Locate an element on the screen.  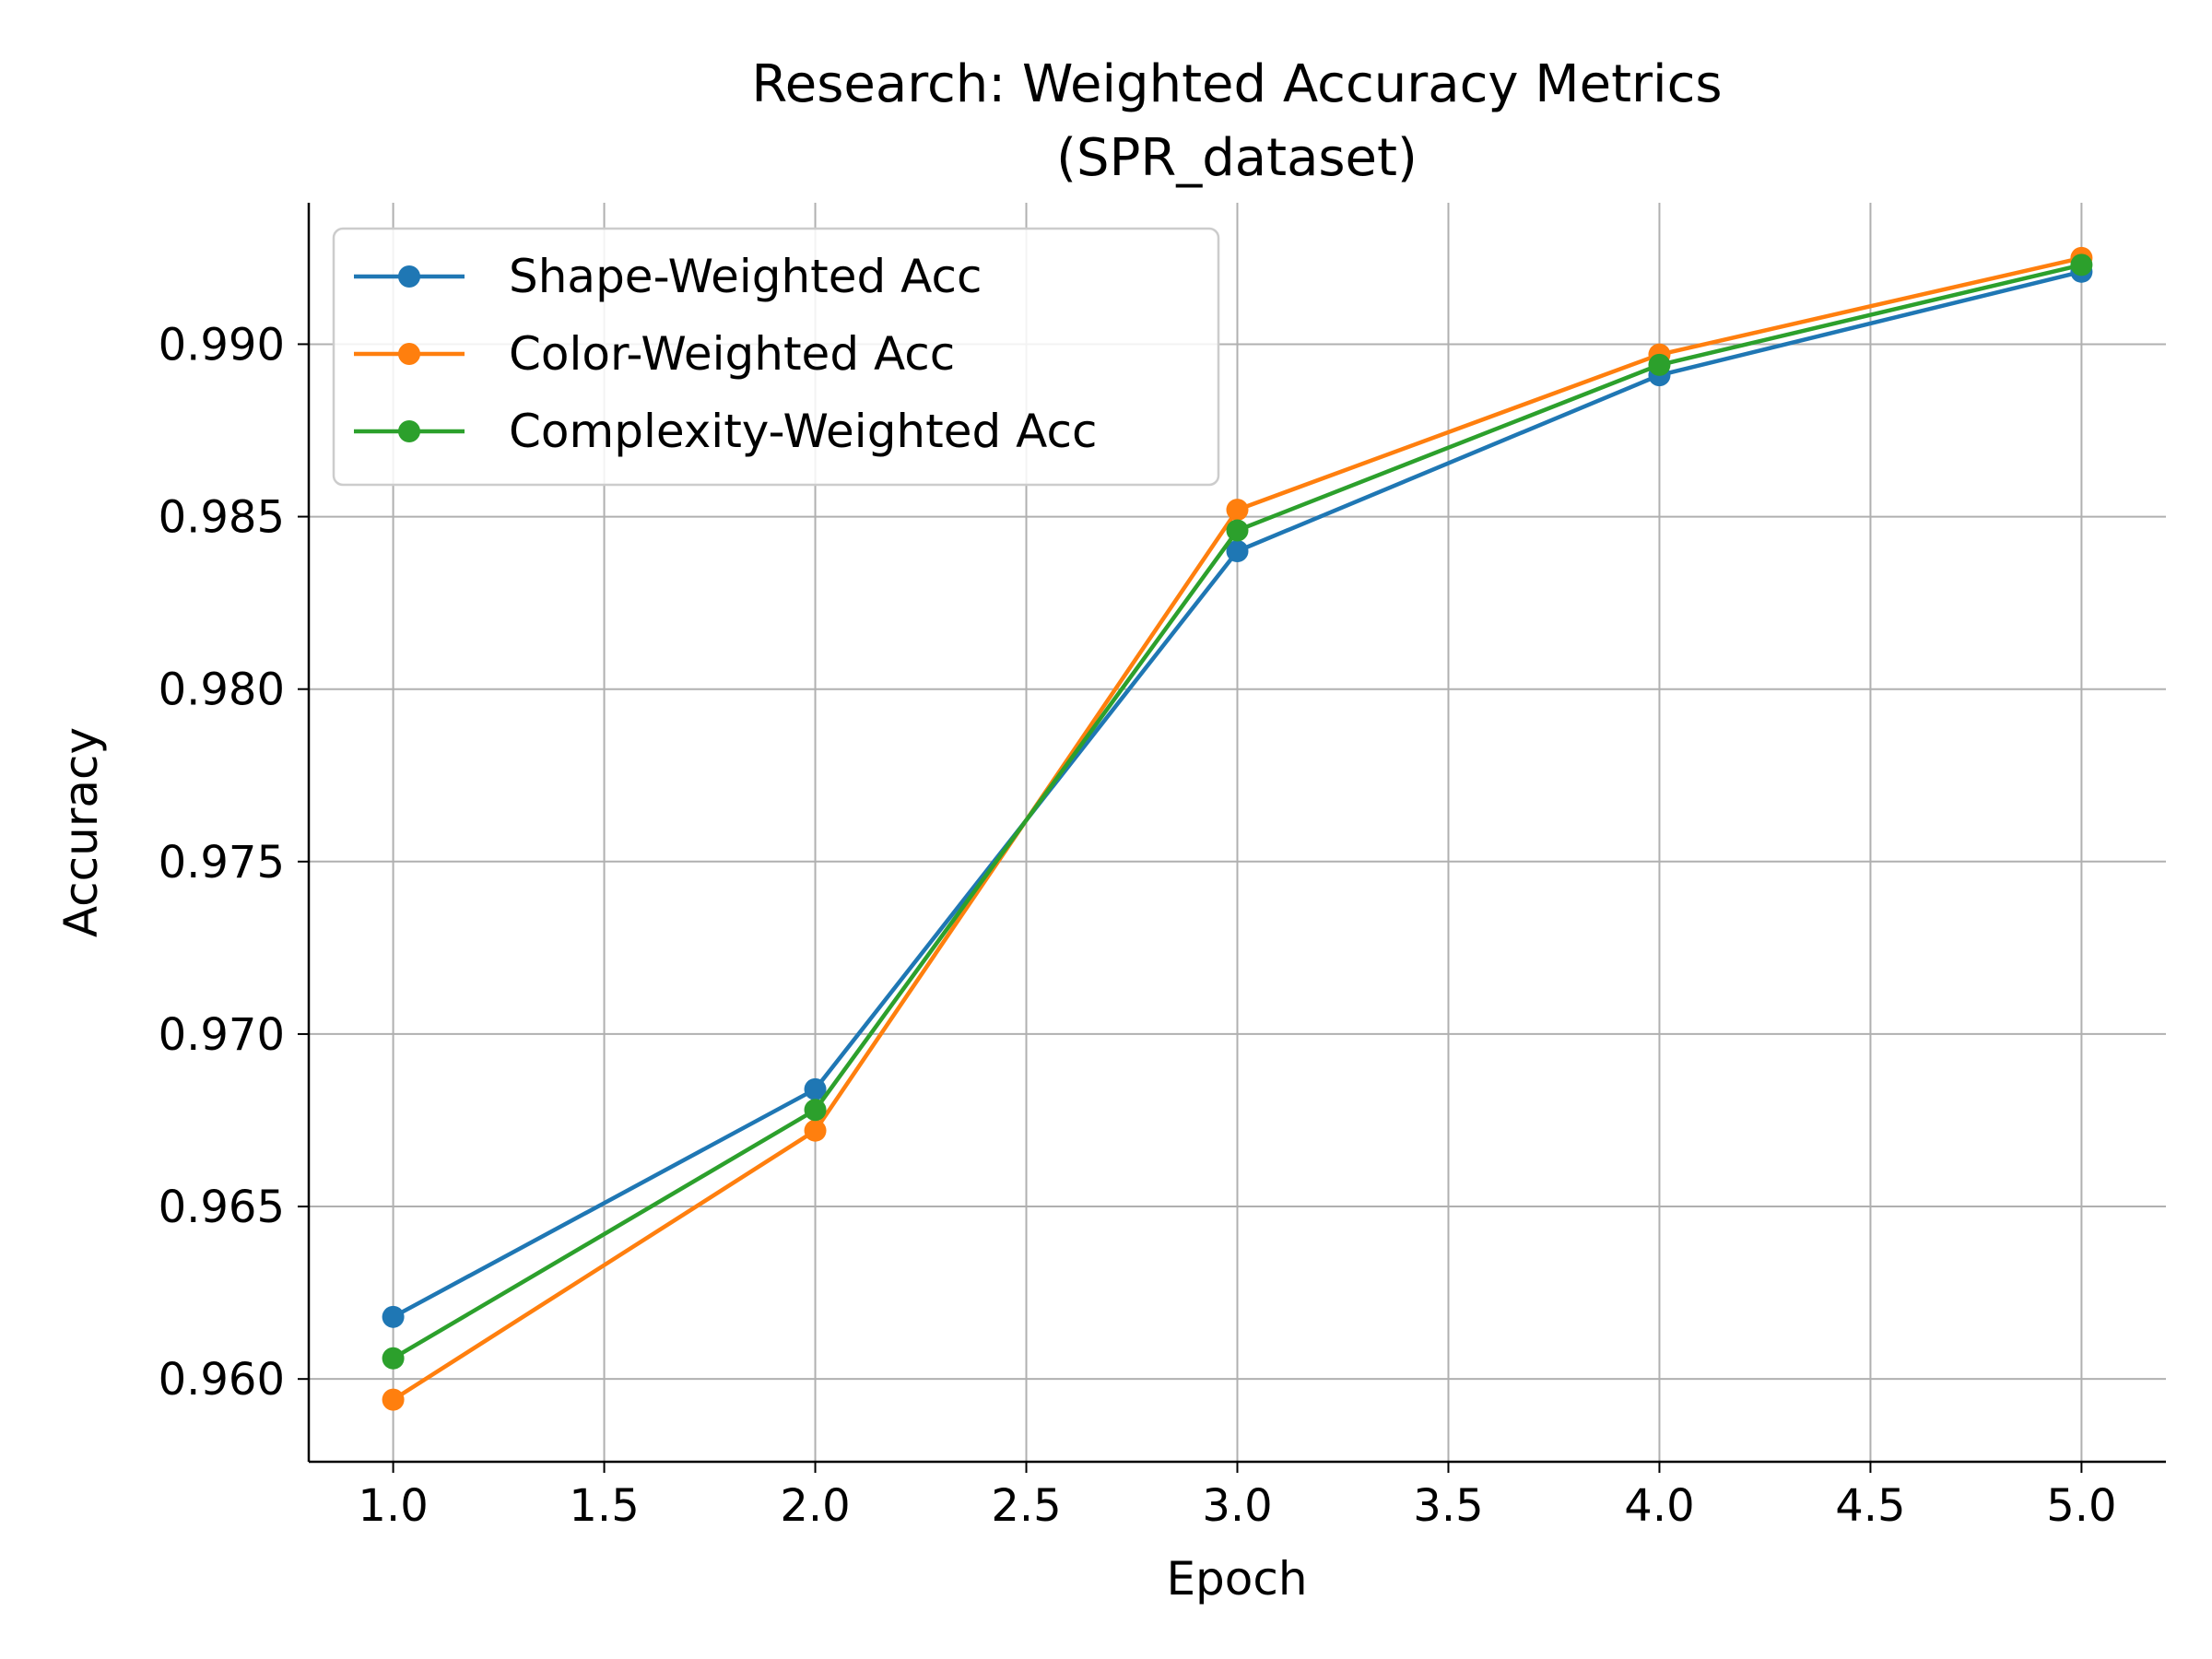
x-tick-label: 1.0 is located at coordinates (393, 1506).